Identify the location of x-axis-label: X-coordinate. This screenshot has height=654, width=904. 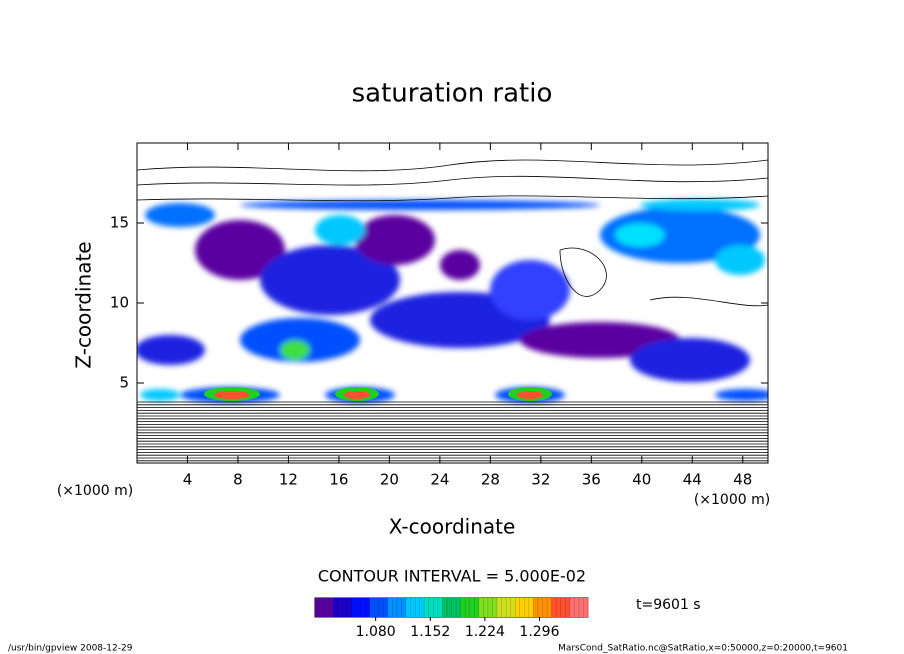
(452, 527).